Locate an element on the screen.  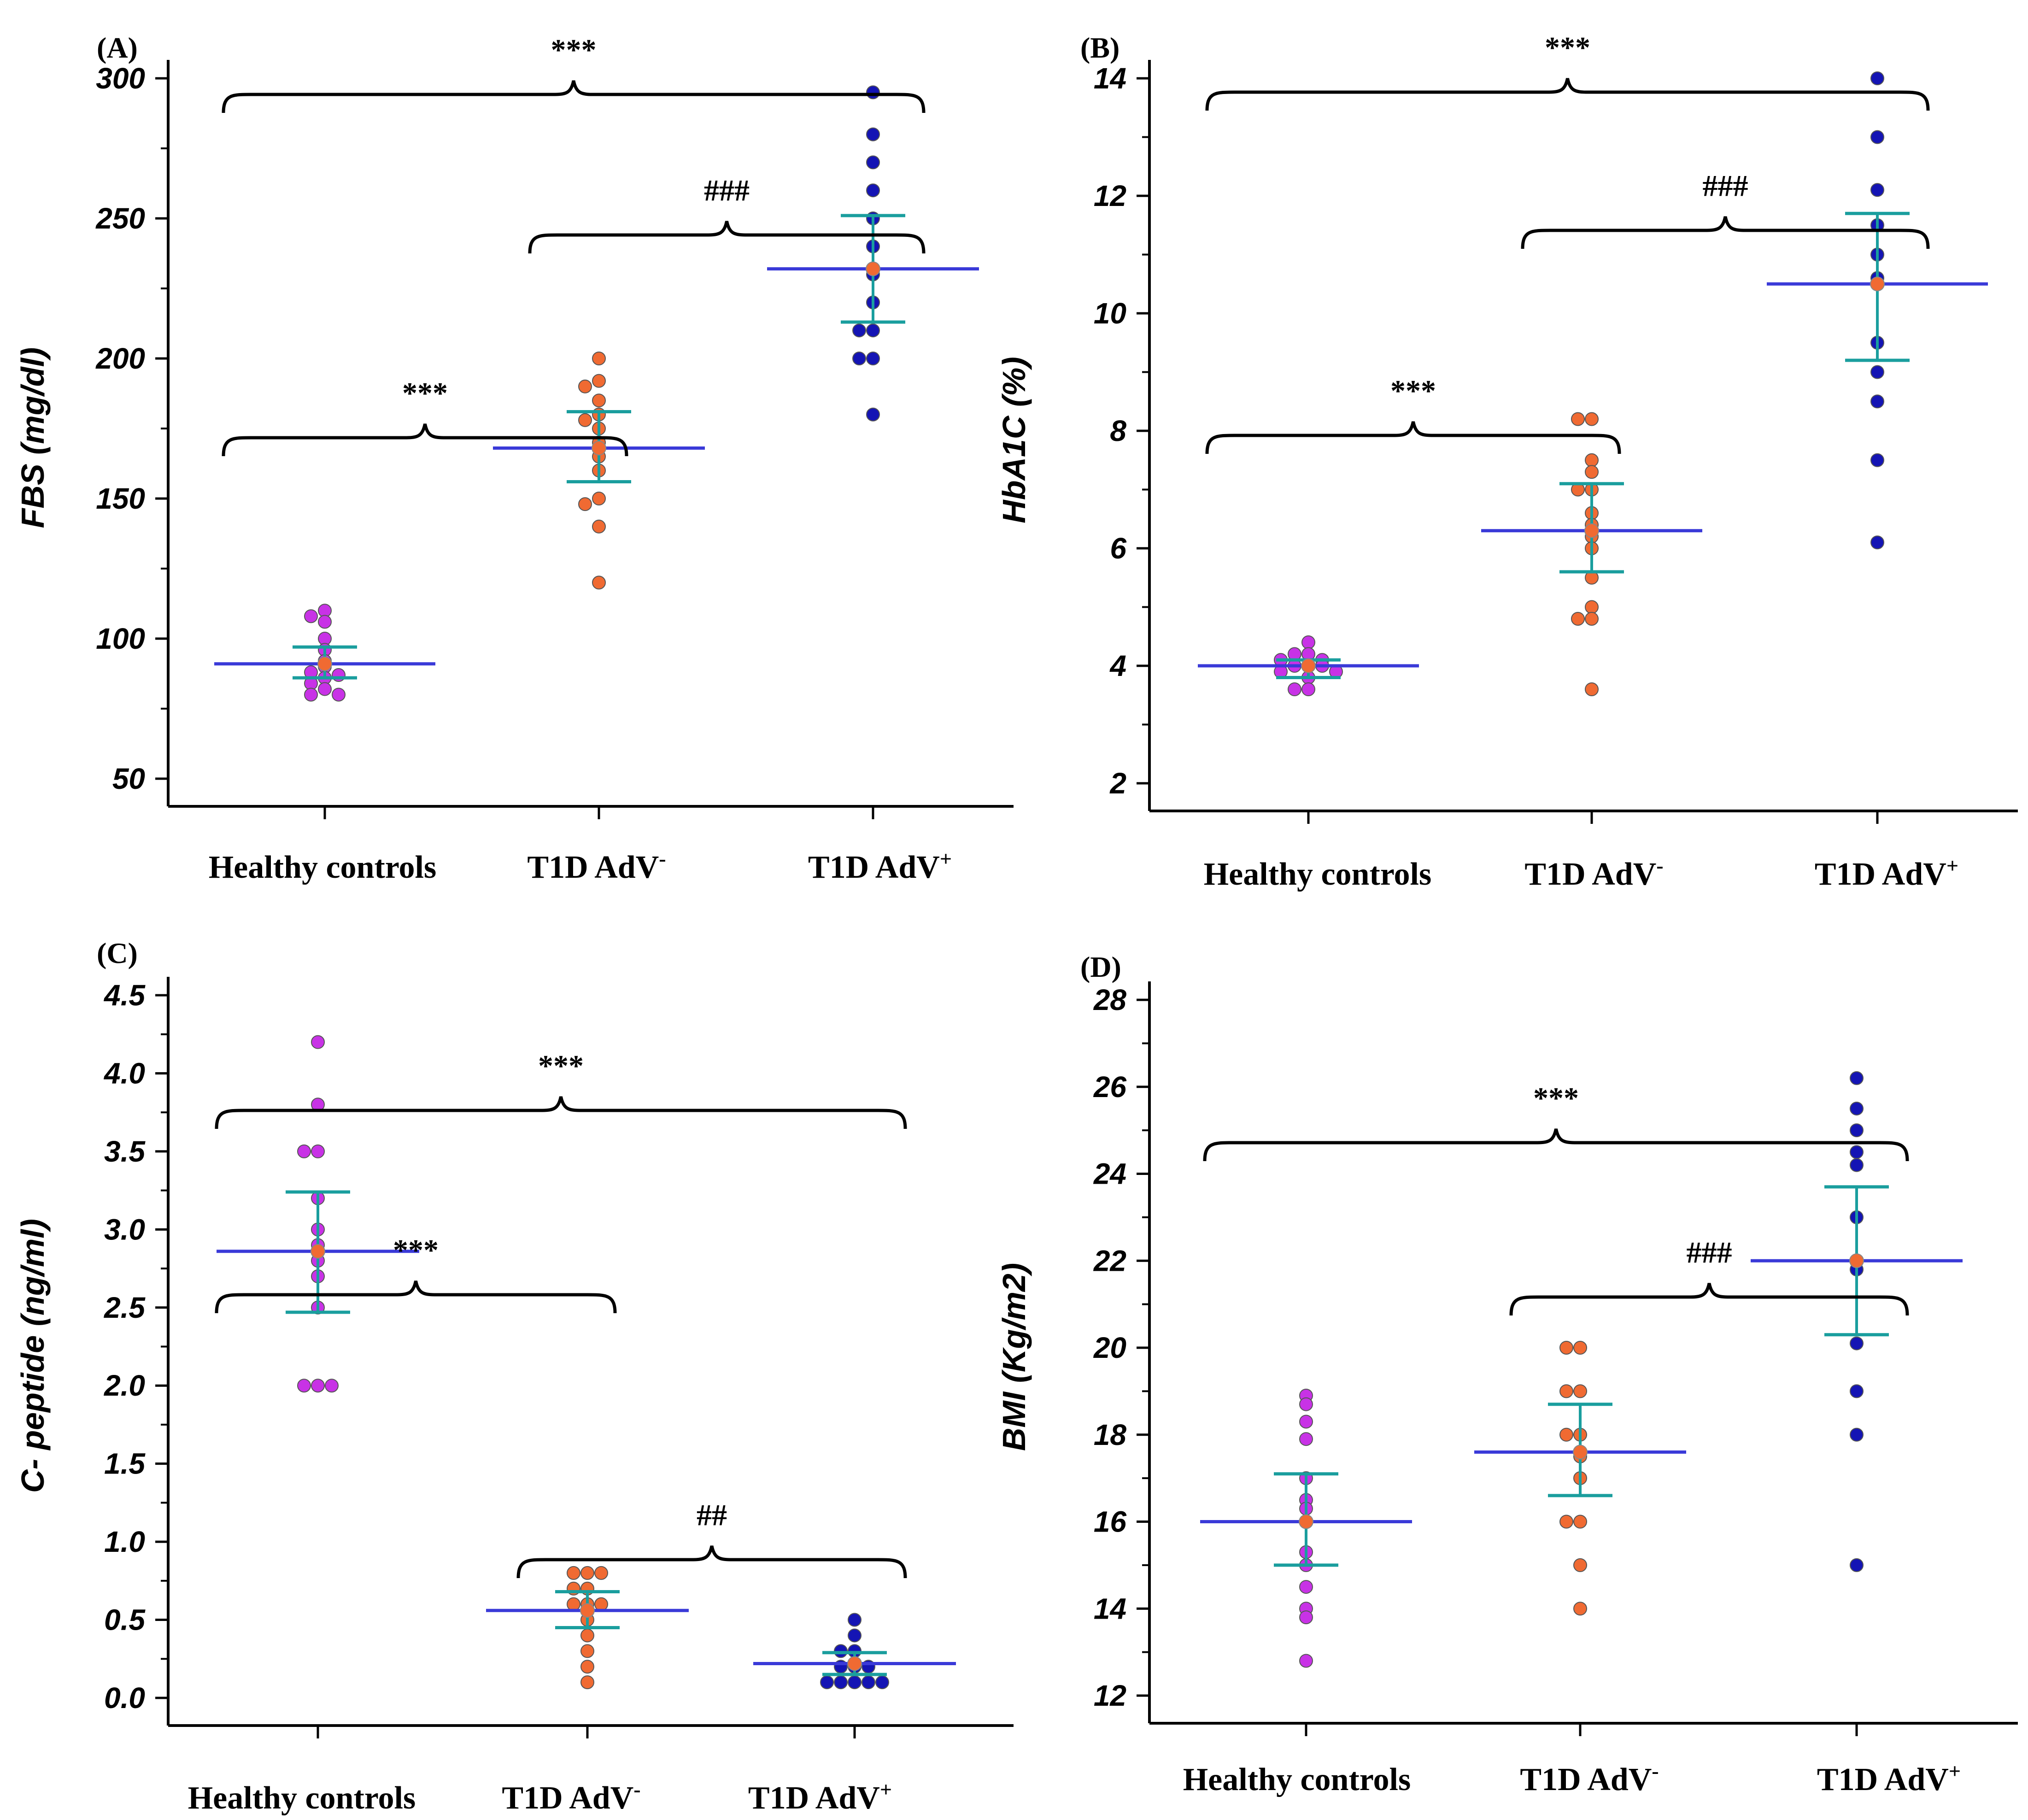
panel-label: (A) is located at coordinates (117, 47).